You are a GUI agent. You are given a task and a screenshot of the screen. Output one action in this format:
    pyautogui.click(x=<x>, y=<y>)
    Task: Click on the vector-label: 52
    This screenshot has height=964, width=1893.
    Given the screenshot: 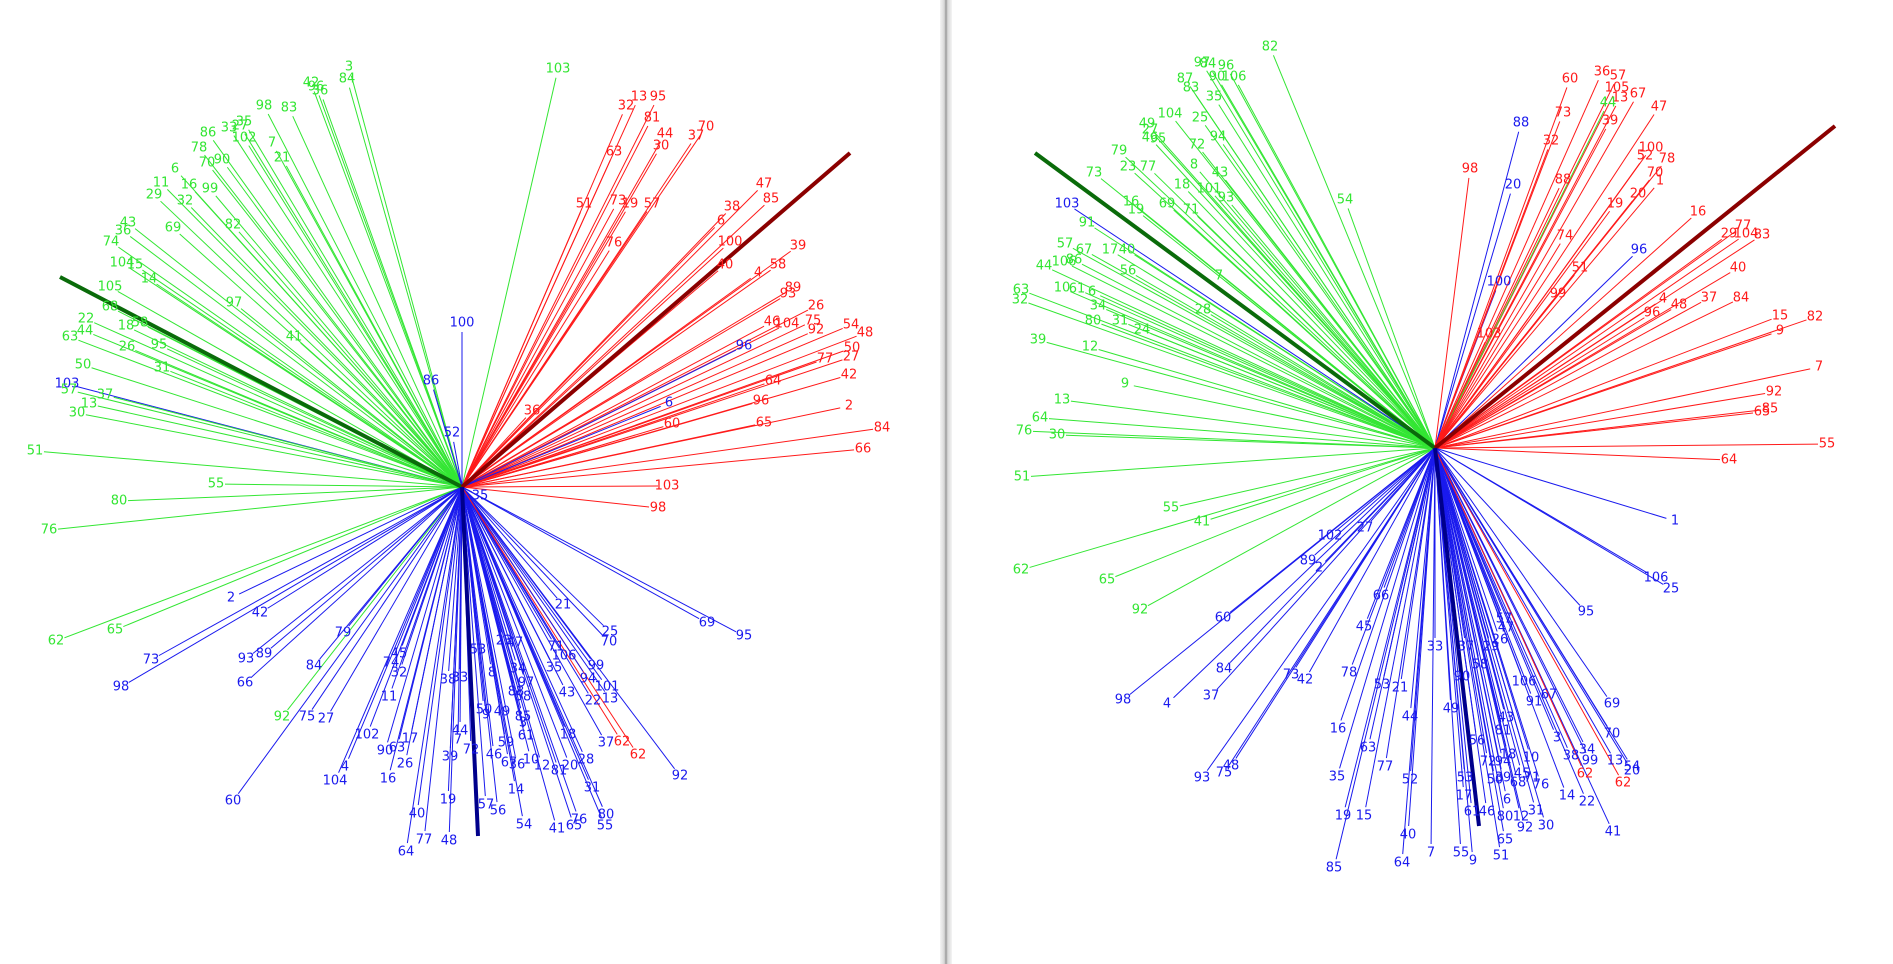 What is the action you would take?
    pyautogui.click(x=452, y=433)
    